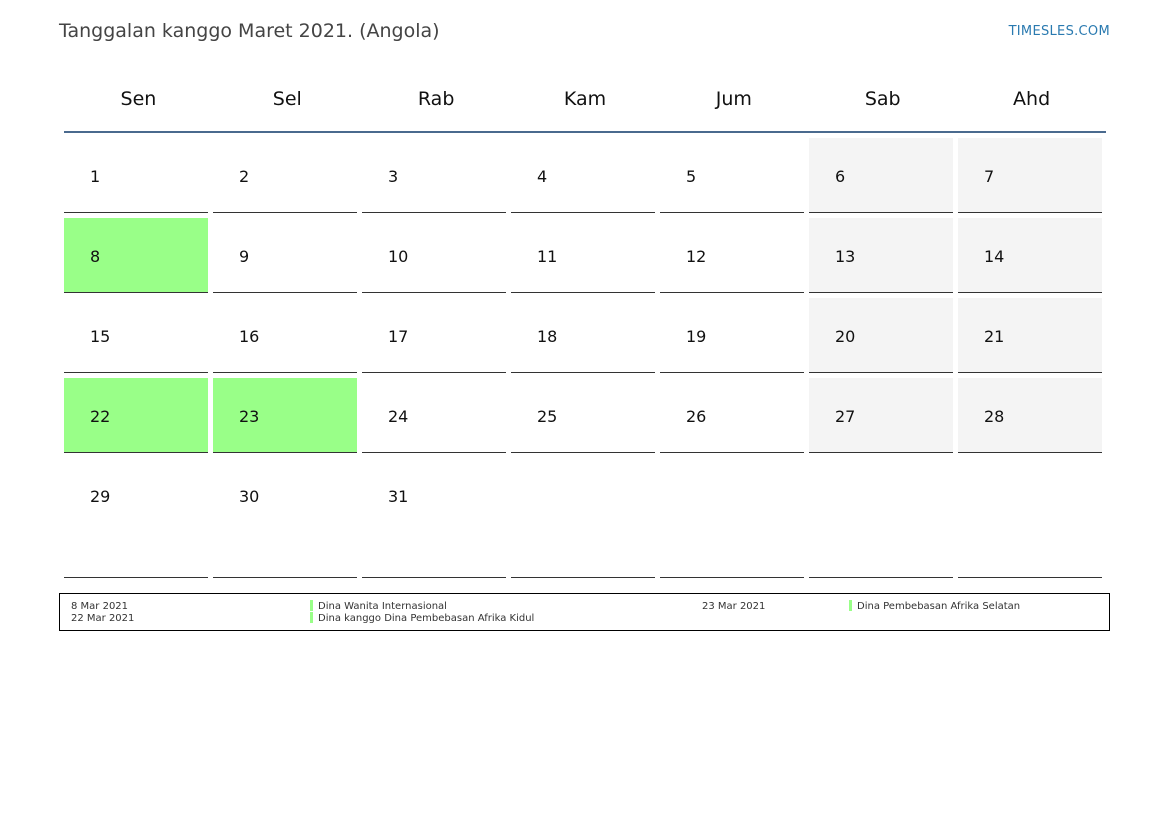 This screenshot has width=1169, height=827. What do you see at coordinates (732, 335) in the screenshot?
I see `day-cell: 19` at bounding box center [732, 335].